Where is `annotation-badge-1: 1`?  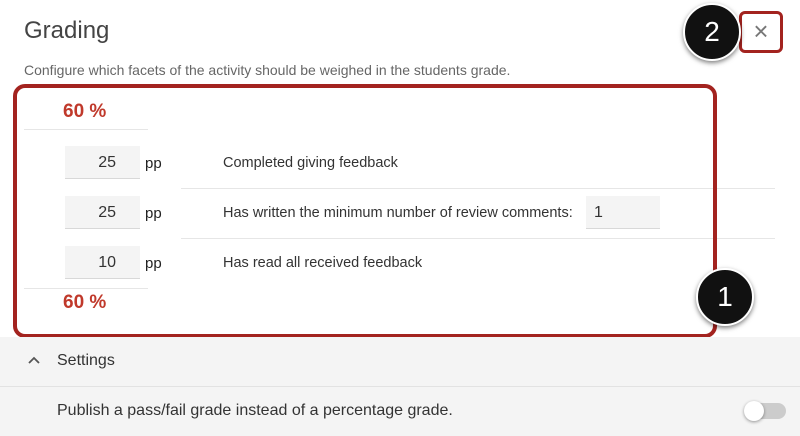
annotation-badge-1: 1 is located at coordinates (725, 297).